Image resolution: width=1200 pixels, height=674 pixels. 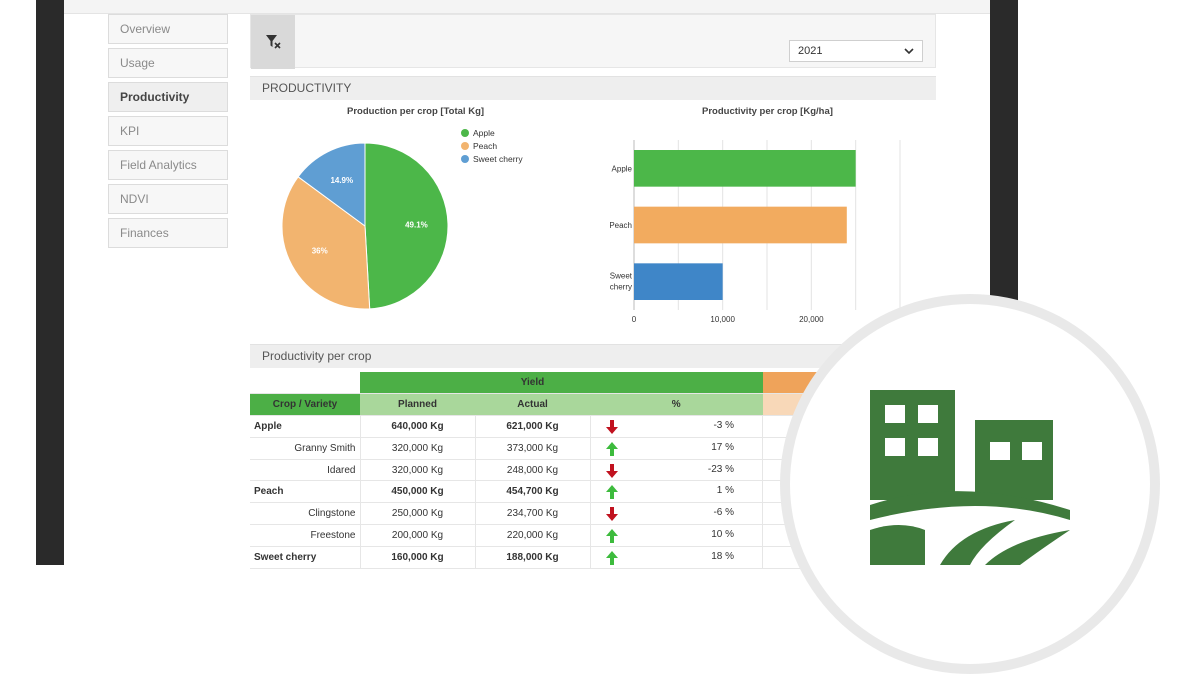 What do you see at coordinates (341, 180) in the screenshot?
I see `pie-slice-label: 14.9%` at bounding box center [341, 180].